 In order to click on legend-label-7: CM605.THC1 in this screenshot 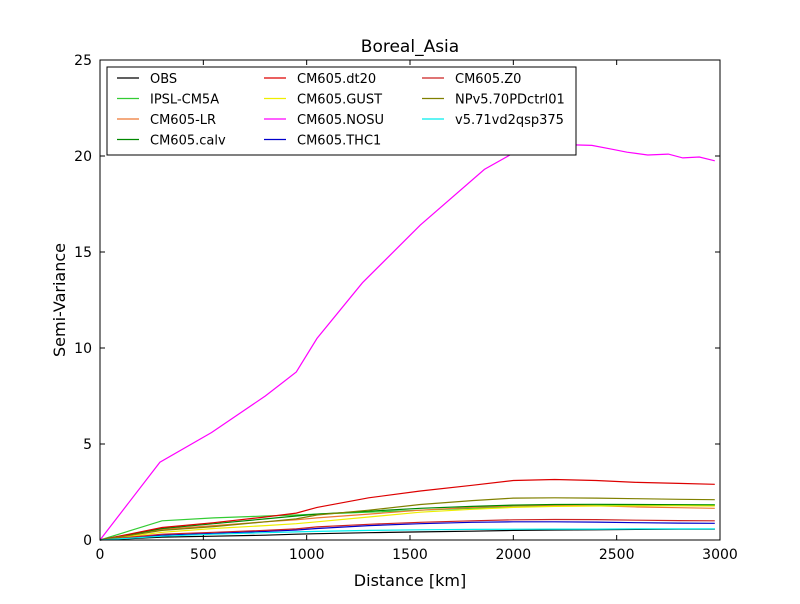, I will do `click(339, 141)`.